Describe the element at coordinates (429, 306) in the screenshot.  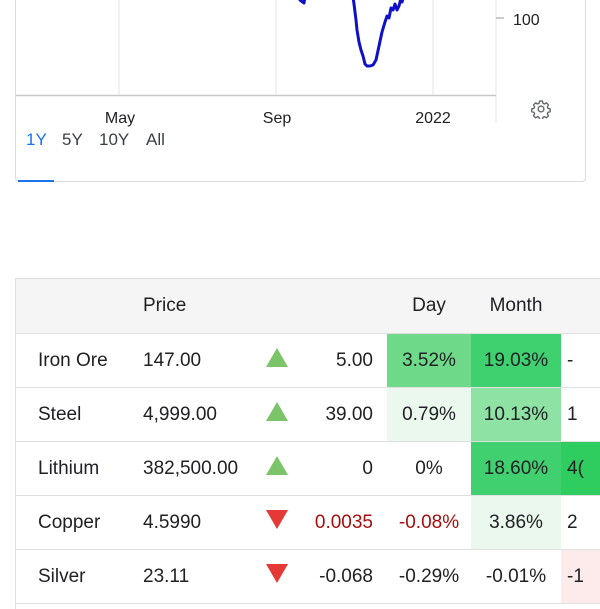
I see `header-day: Day` at that location.